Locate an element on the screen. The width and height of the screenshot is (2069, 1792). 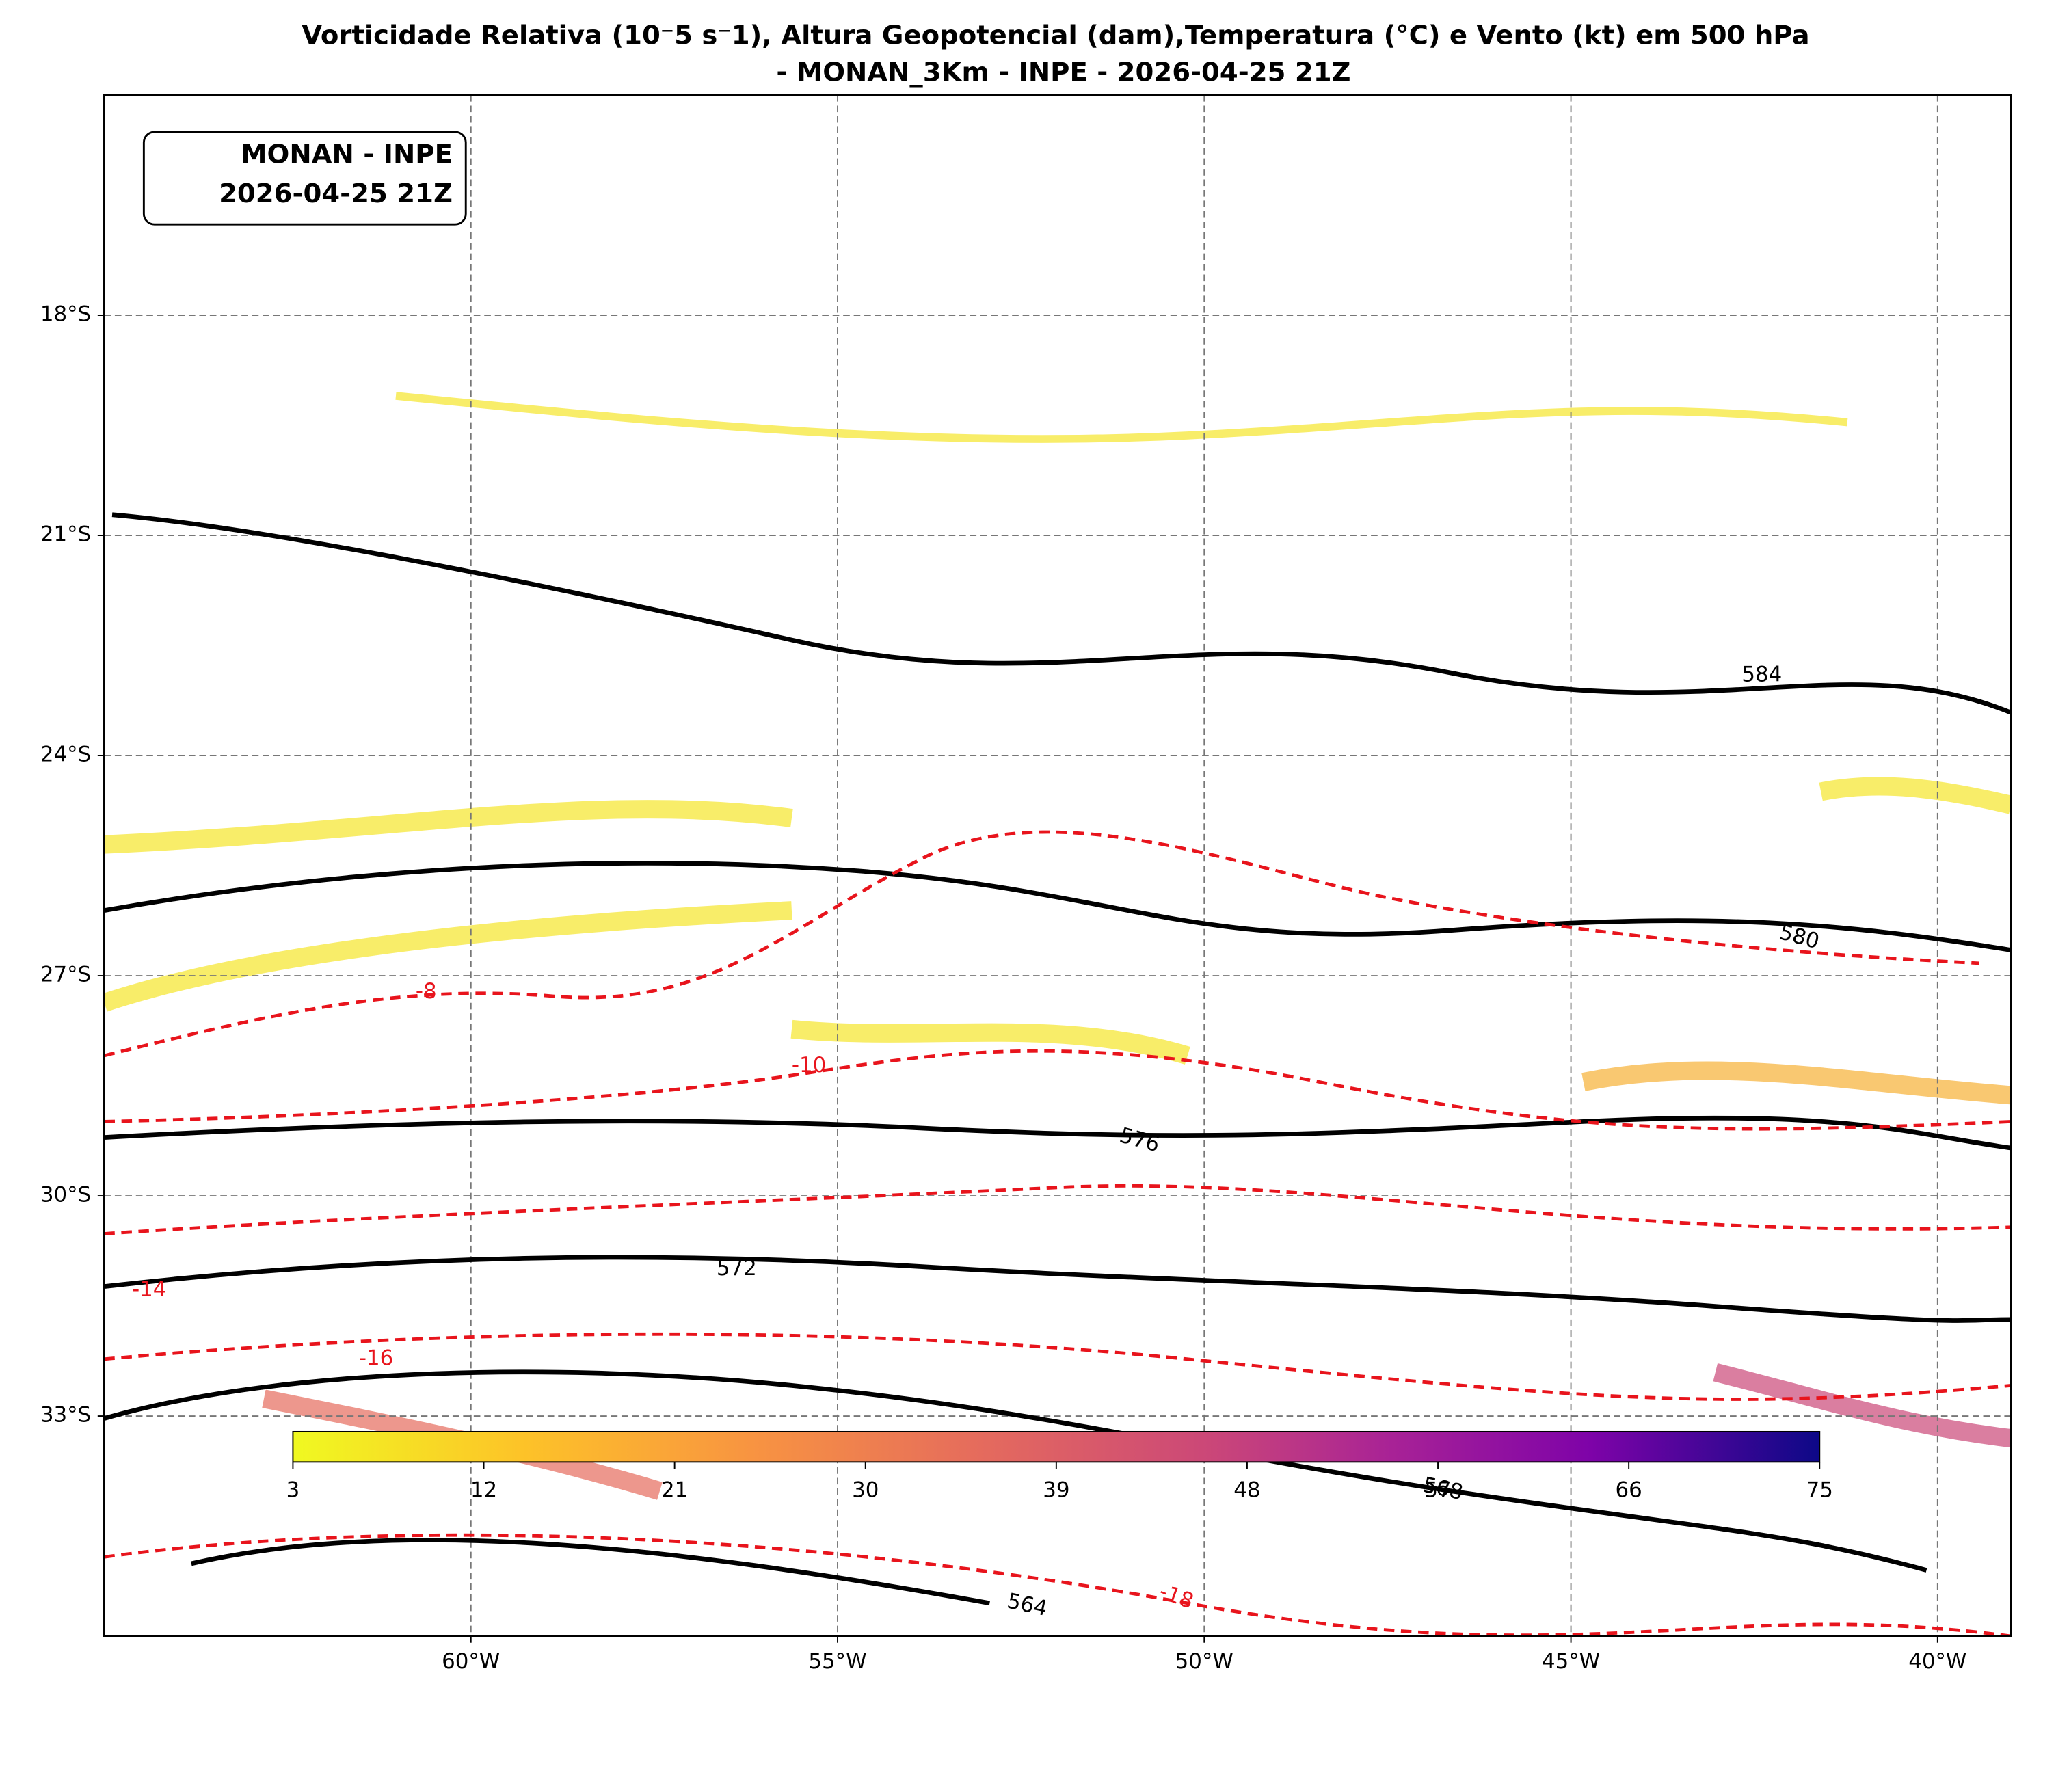
colorbar-label: 57 is located at coordinates (1437, 1490).